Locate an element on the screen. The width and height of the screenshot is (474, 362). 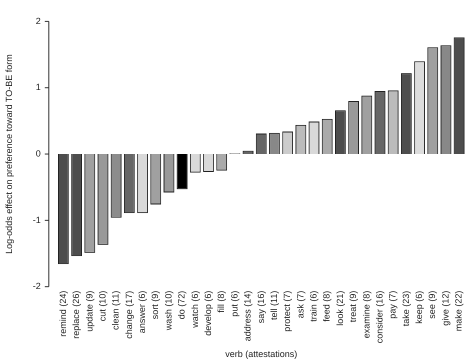
y-tick-label: 2 is located at coordinates (38, 21).